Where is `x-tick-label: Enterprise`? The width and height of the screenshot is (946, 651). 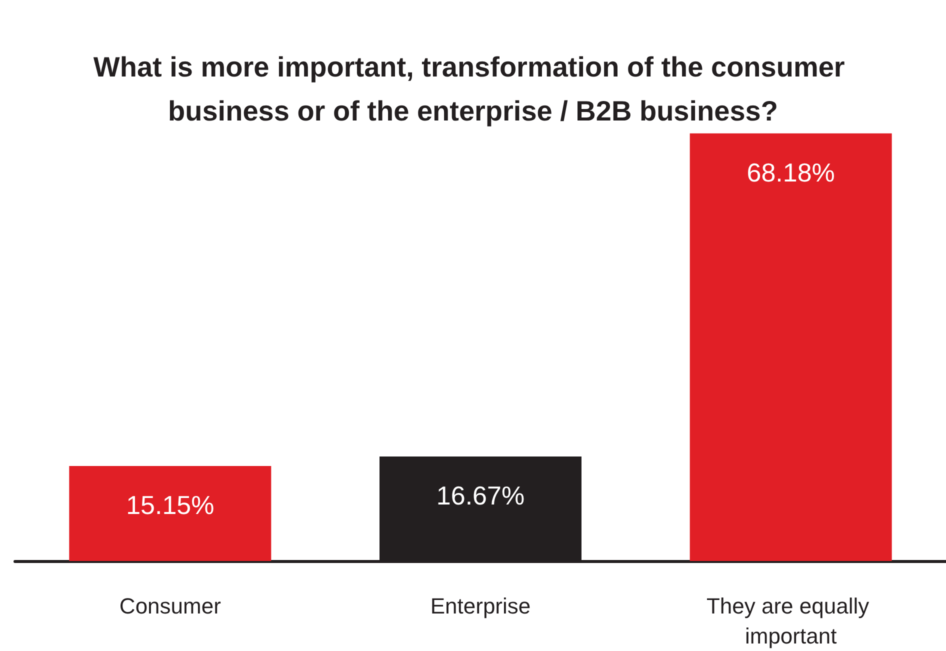 x-tick-label: Enterprise is located at coordinates (480, 606).